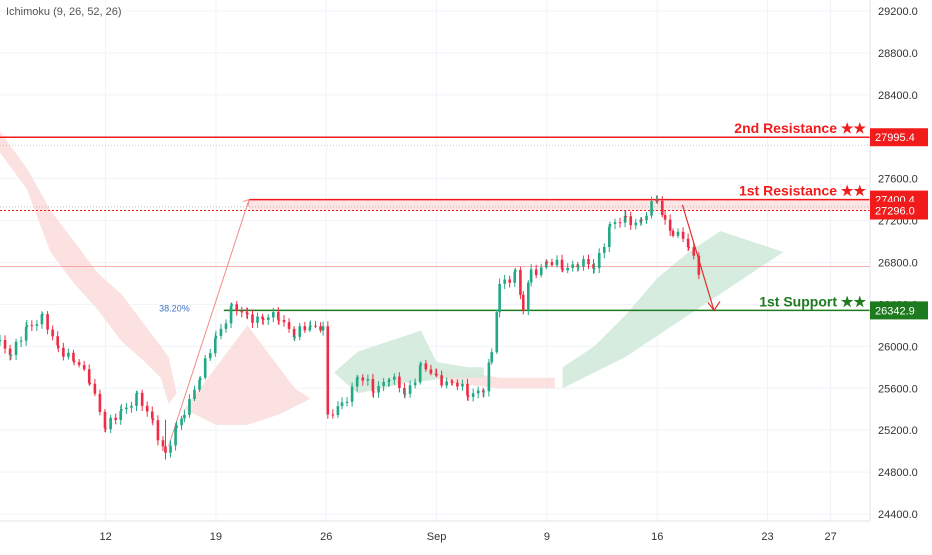 Image resolution: width=932 pixels, height=555 pixels. I want to click on y-tick-label: 28400.0, so click(898, 96).